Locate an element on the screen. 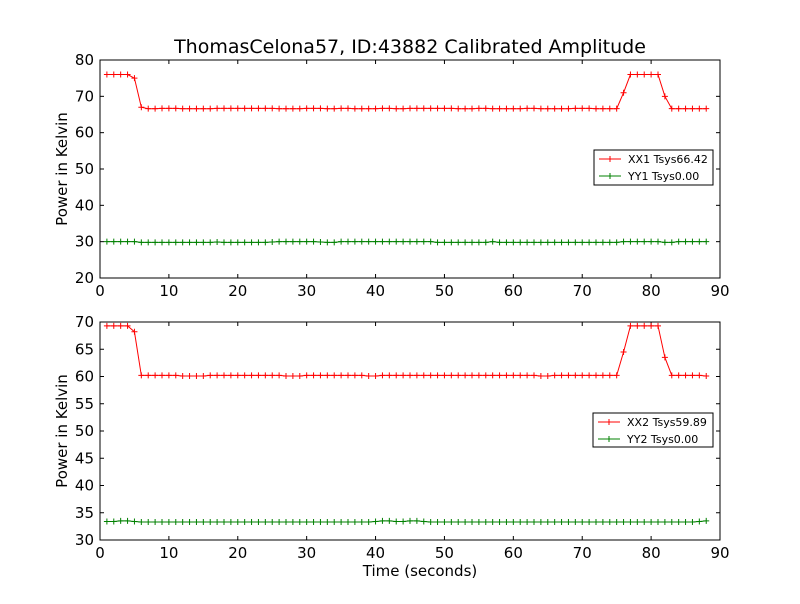  y-tick-label: 70 is located at coordinates (84, 322).